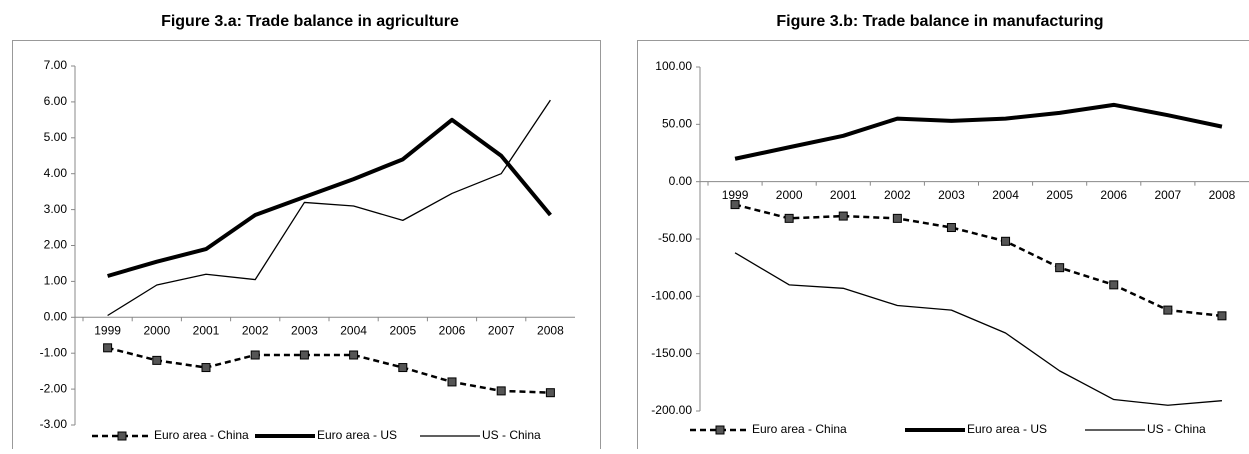 The height and width of the screenshot is (454, 1249). Describe the element at coordinates (677, 124) in the screenshot. I see `y-tick-label: 50.00` at that location.